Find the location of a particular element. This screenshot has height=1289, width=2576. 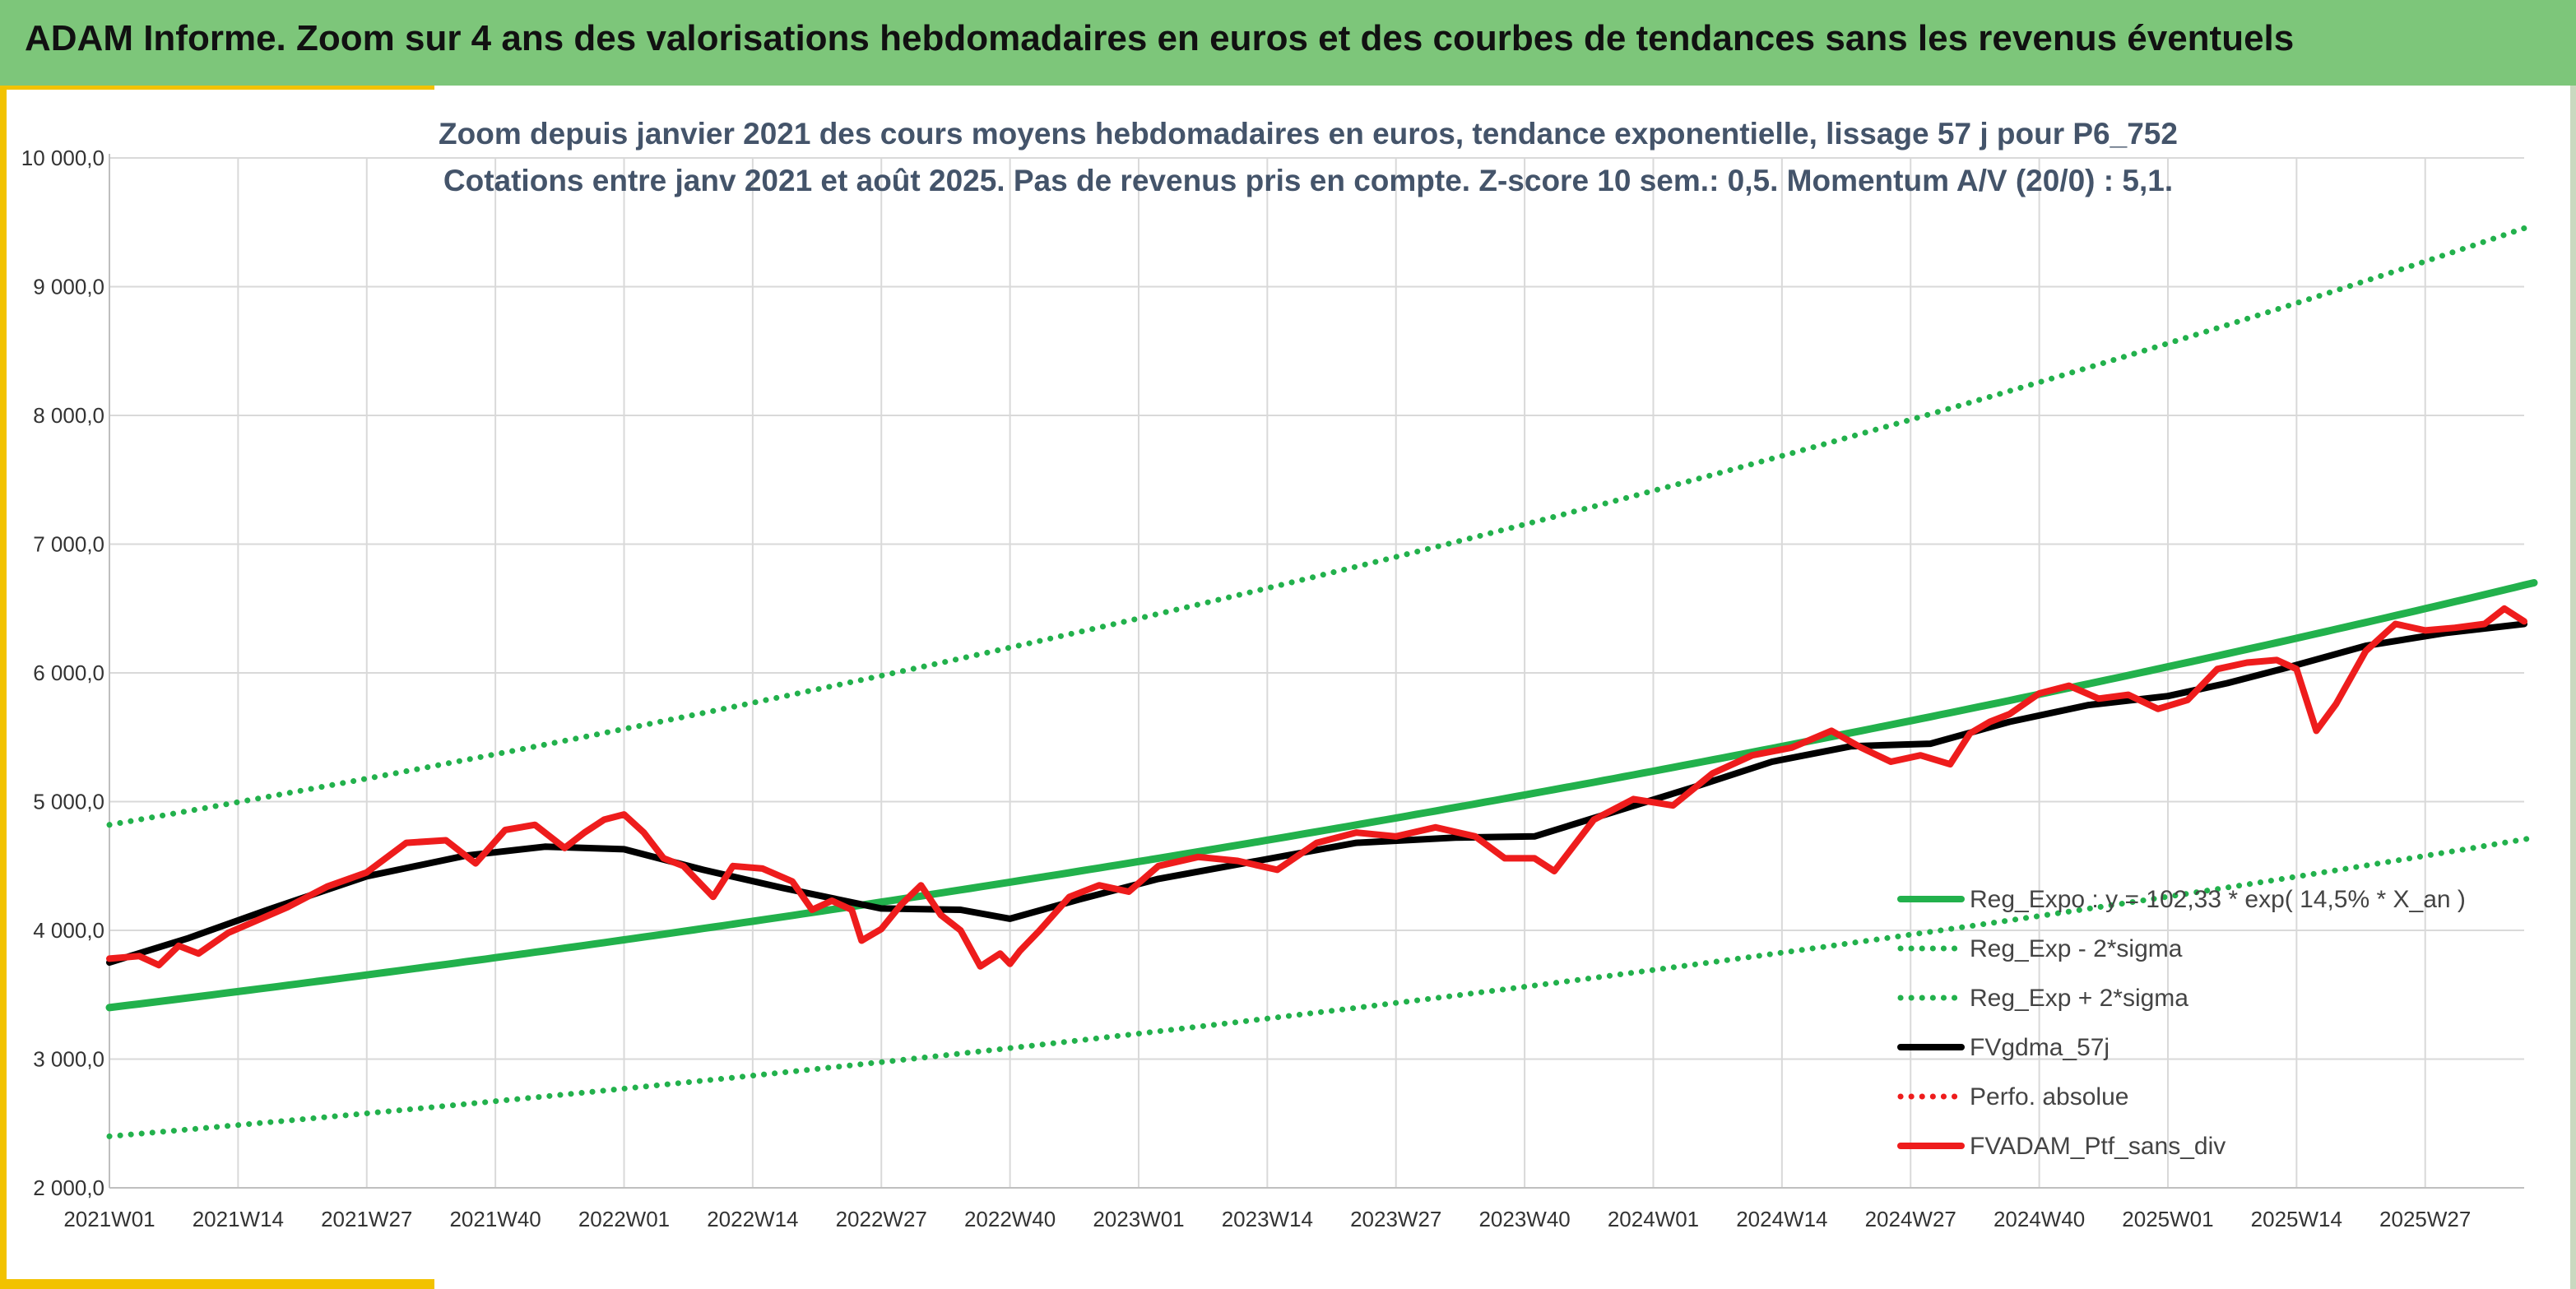

legend-label: Reg_Exp - 2*sigma is located at coordinates (2076, 948).